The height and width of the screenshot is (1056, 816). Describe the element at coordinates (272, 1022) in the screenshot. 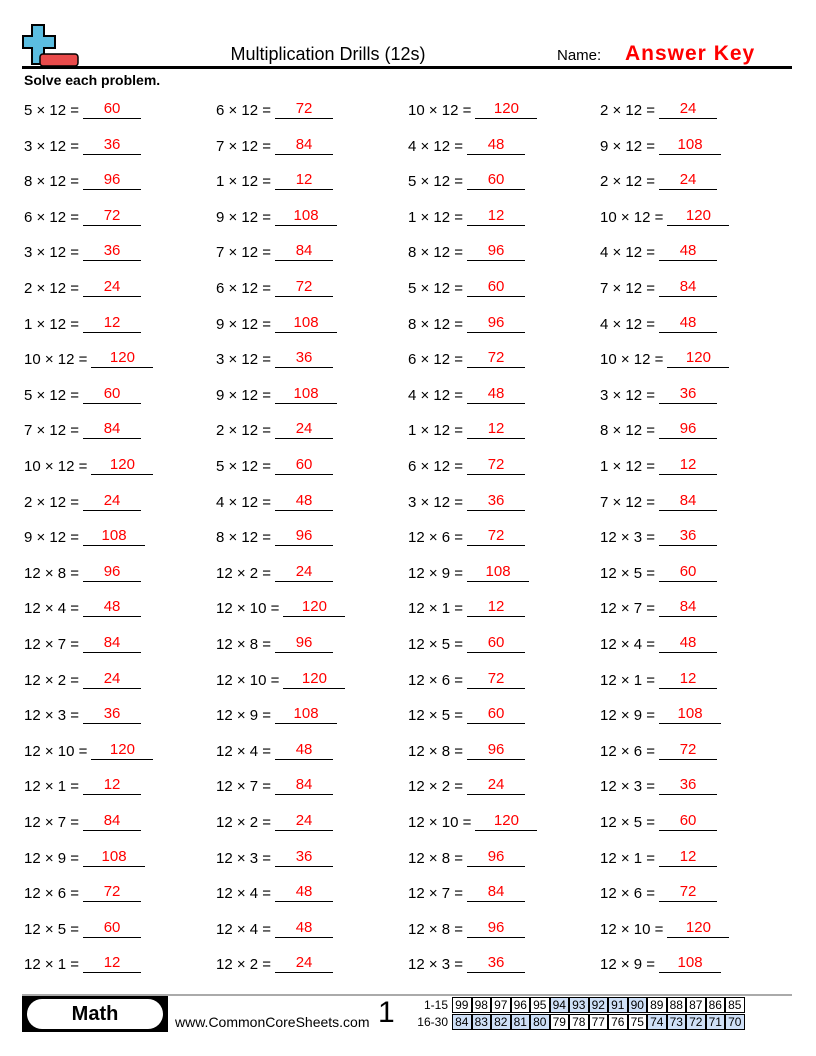

I see `site-link: www.CommonCoreSheets.com` at that location.